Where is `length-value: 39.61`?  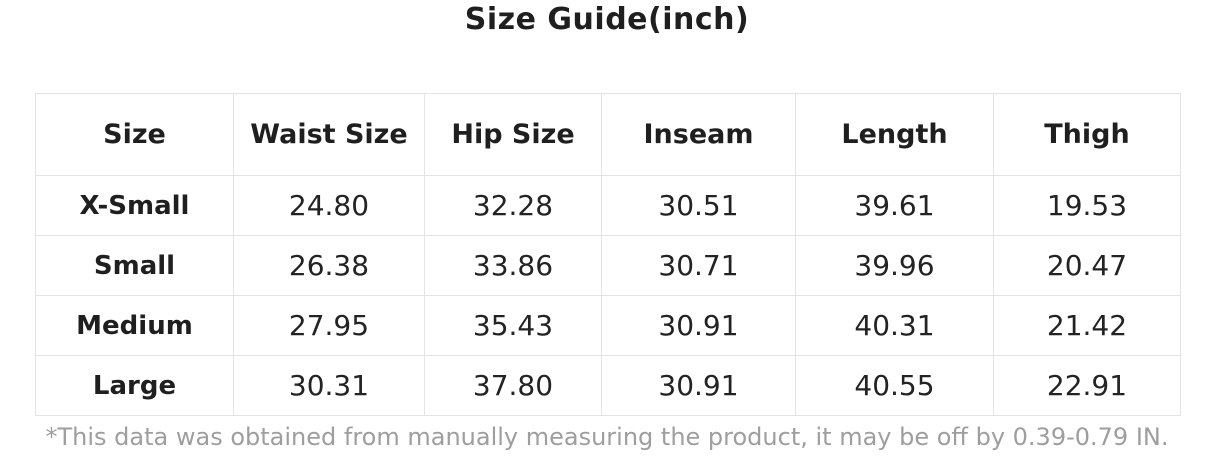
length-value: 39.61 is located at coordinates (894, 205).